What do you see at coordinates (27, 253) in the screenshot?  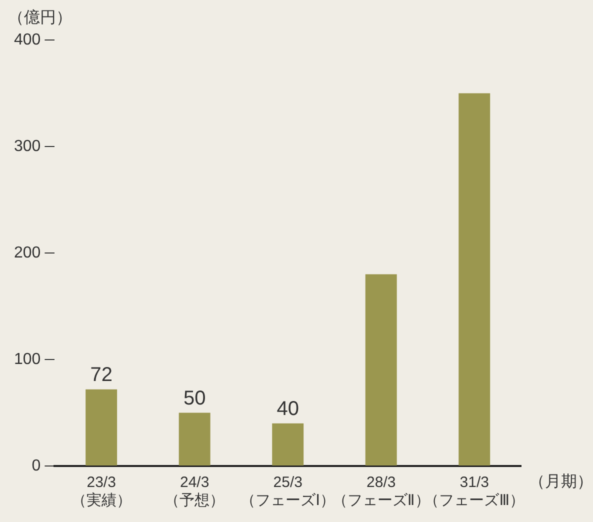 I see `y-tick-label: 200` at bounding box center [27, 253].